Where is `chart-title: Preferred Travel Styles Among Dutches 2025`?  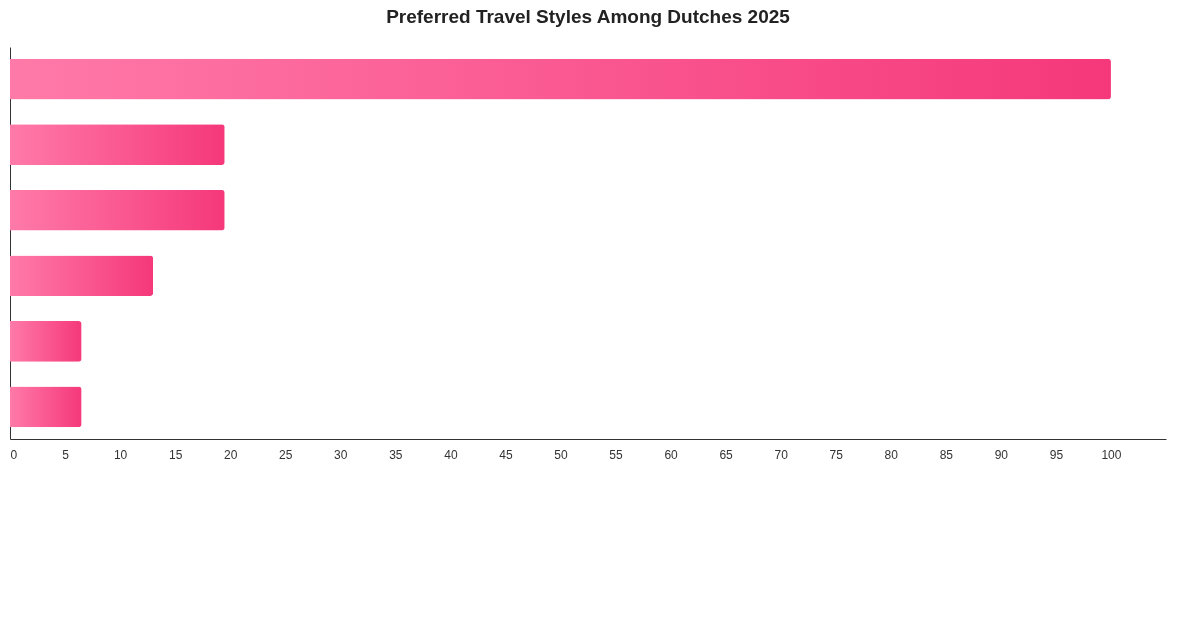
chart-title: Preferred Travel Styles Among Dutches 2025 is located at coordinates (588, 16).